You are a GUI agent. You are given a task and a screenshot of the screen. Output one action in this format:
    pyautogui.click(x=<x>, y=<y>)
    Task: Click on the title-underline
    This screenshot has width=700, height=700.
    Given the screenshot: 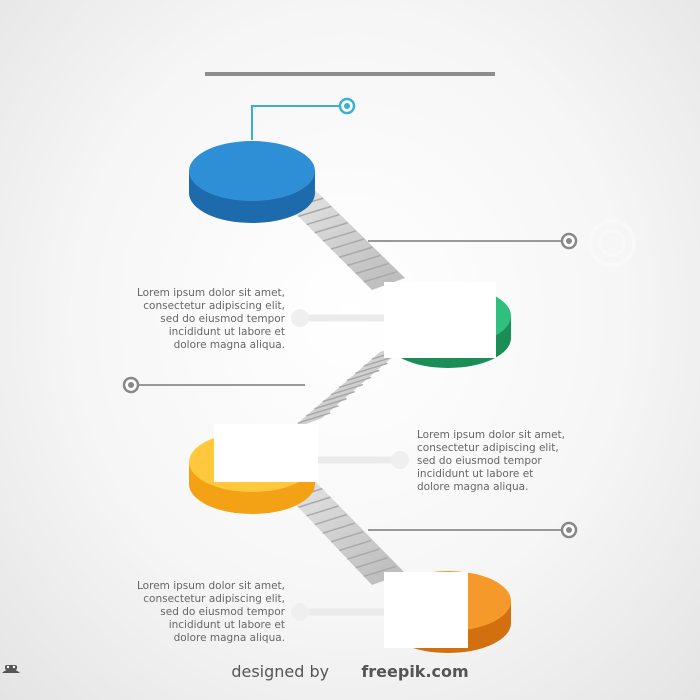 What is the action you would take?
    pyautogui.click(x=350, y=74)
    